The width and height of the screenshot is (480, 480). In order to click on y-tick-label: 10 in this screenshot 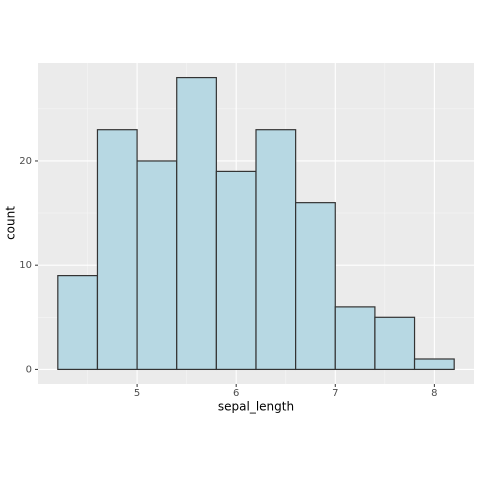, I will do `click(25, 265)`.